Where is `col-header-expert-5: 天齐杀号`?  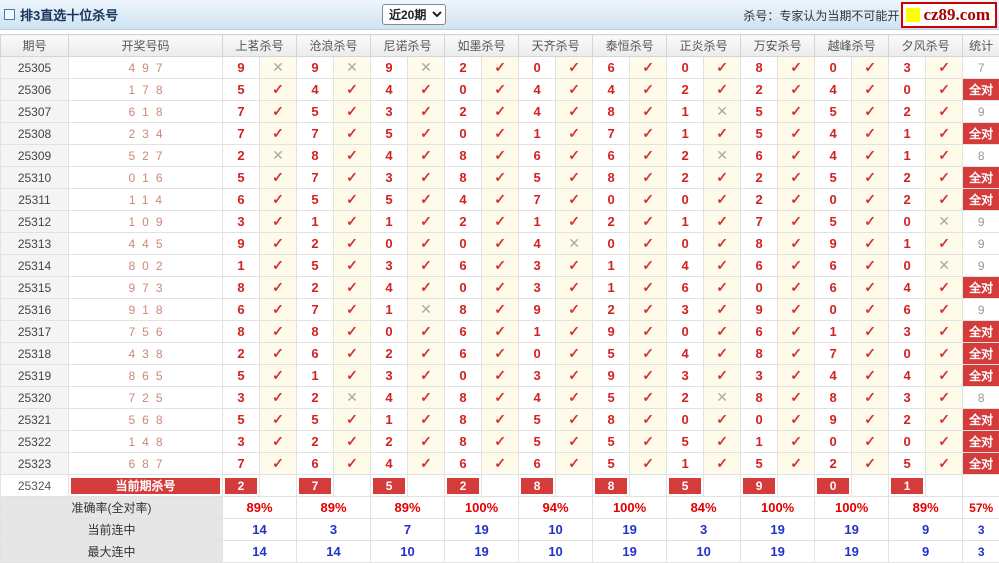 col-header-expert-5: 天齐杀号 is located at coordinates (556, 45).